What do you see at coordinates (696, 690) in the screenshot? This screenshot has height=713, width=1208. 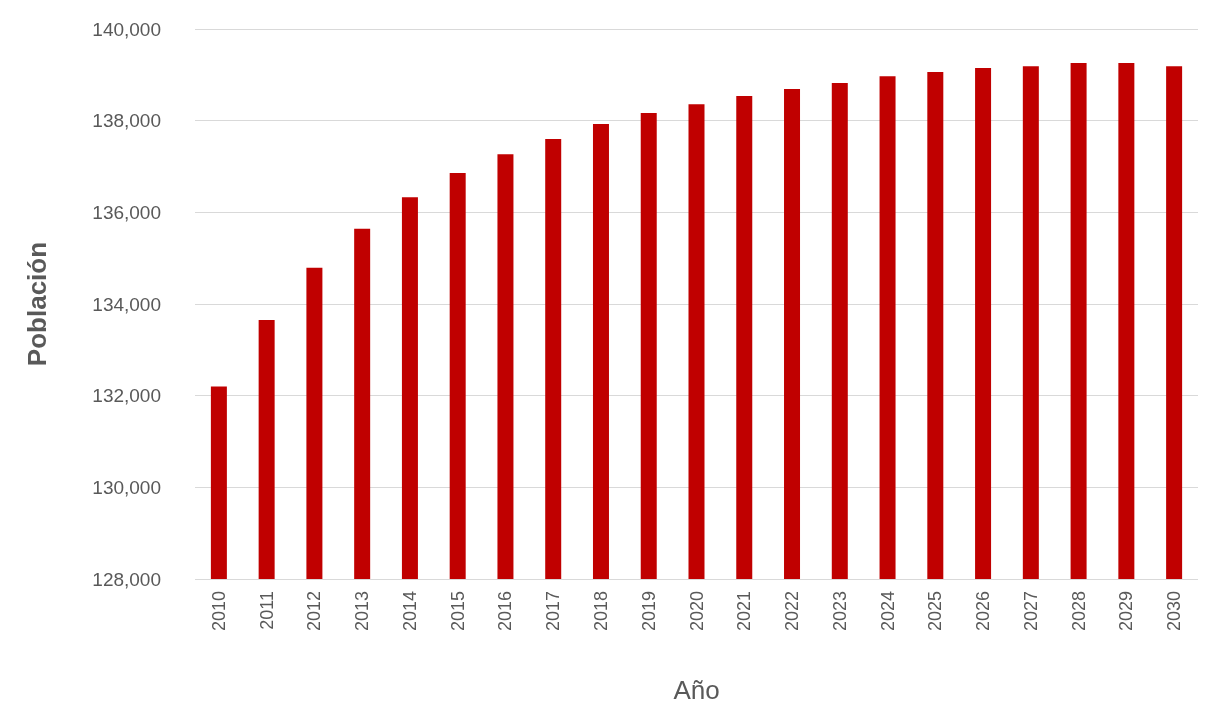 I see `x-axis-title: Año` at bounding box center [696, 690].